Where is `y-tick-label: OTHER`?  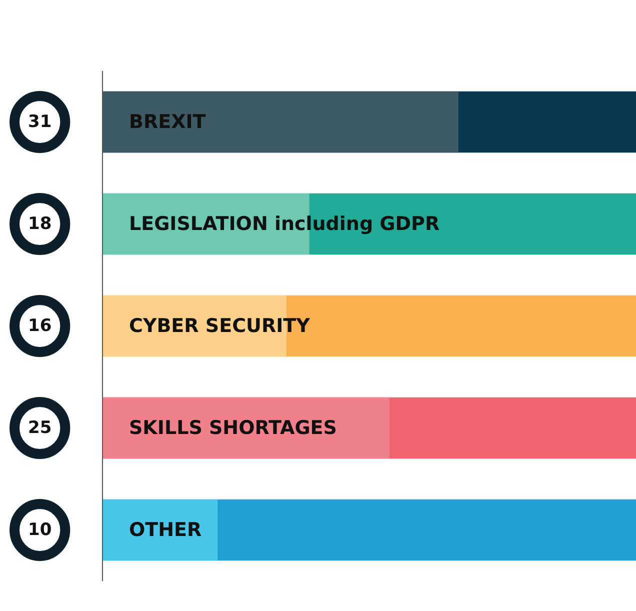 y-tick-label: OTHER is located at coordinates (165, 530).